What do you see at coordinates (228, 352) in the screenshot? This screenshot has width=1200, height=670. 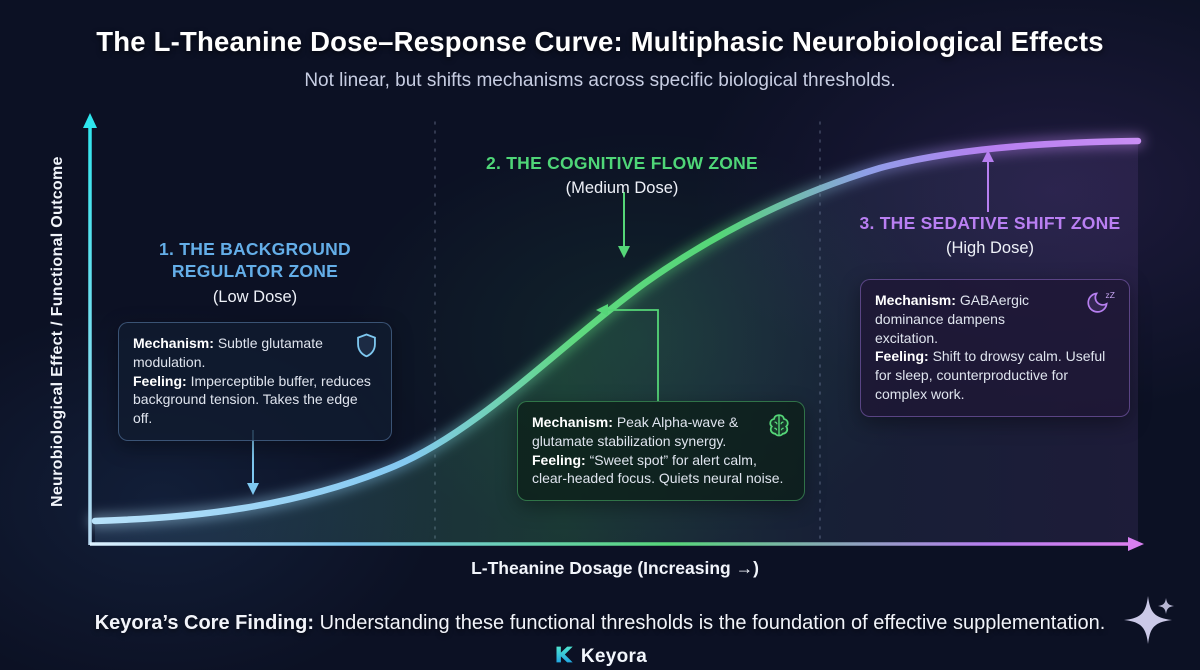 I see `card-mechanism: Mechanism: Subtle glutamate modulation.` at bounding box center [228, 352].